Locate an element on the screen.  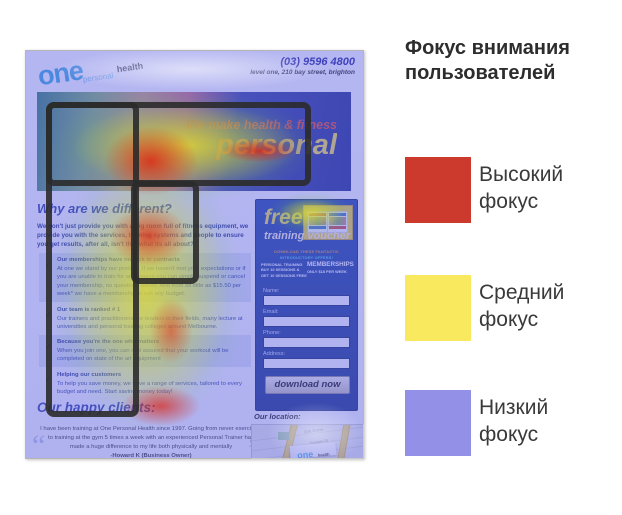
lead-form: Name: Email: Phone: Address: is located at coordinates (306, 327).